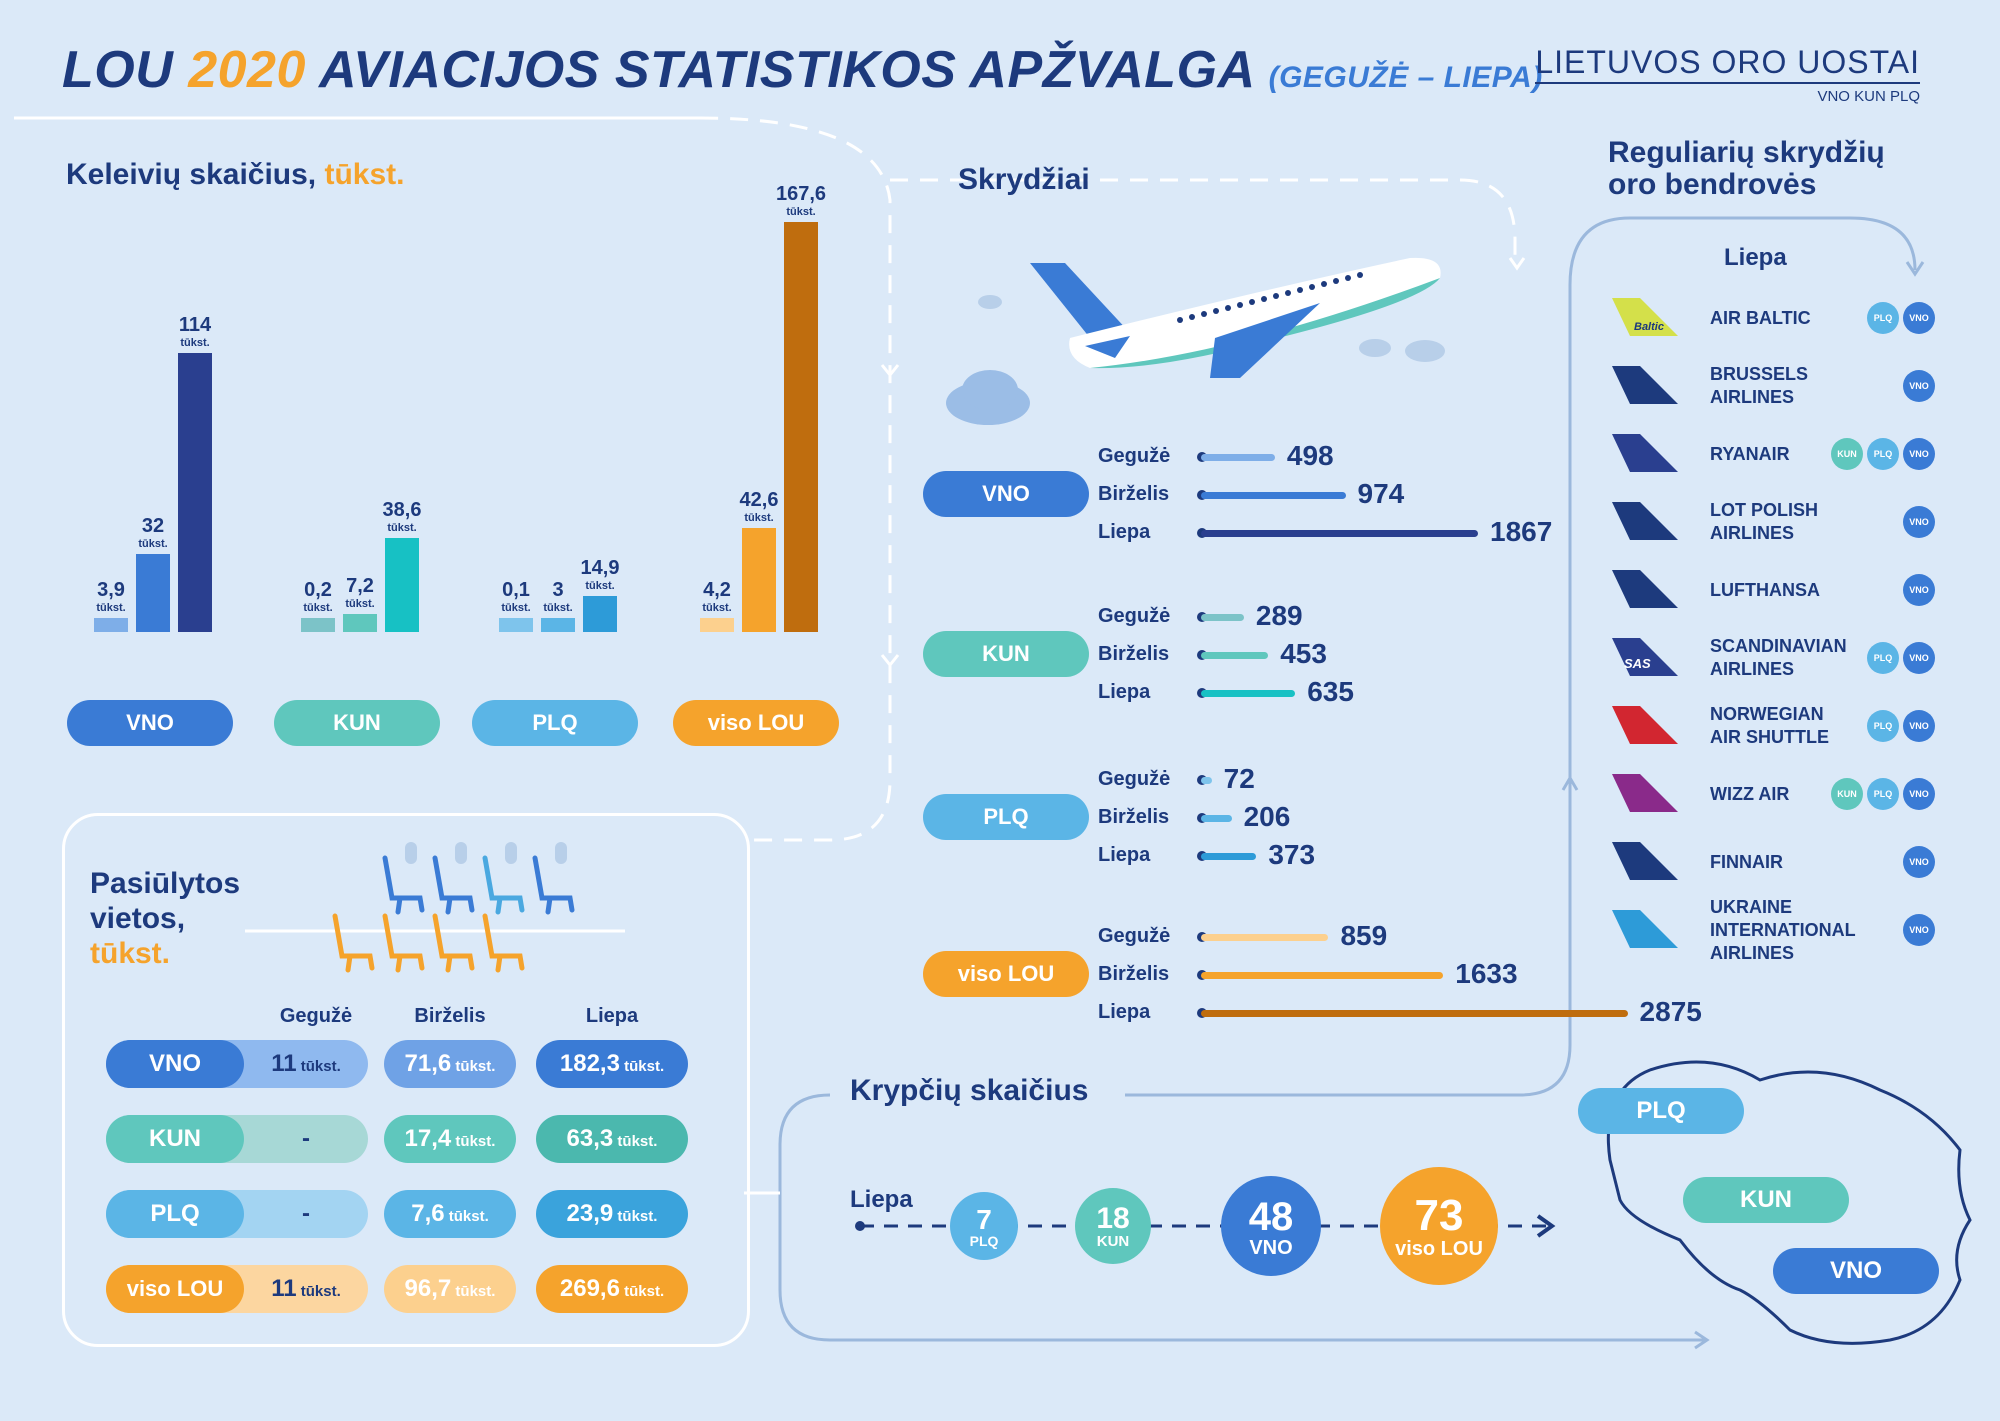  What do you see at coordinates (1778, 646) in the screenshot?
I see `airline-name-line: SCANDINAVIAN` at bounding box center [1778, 646].